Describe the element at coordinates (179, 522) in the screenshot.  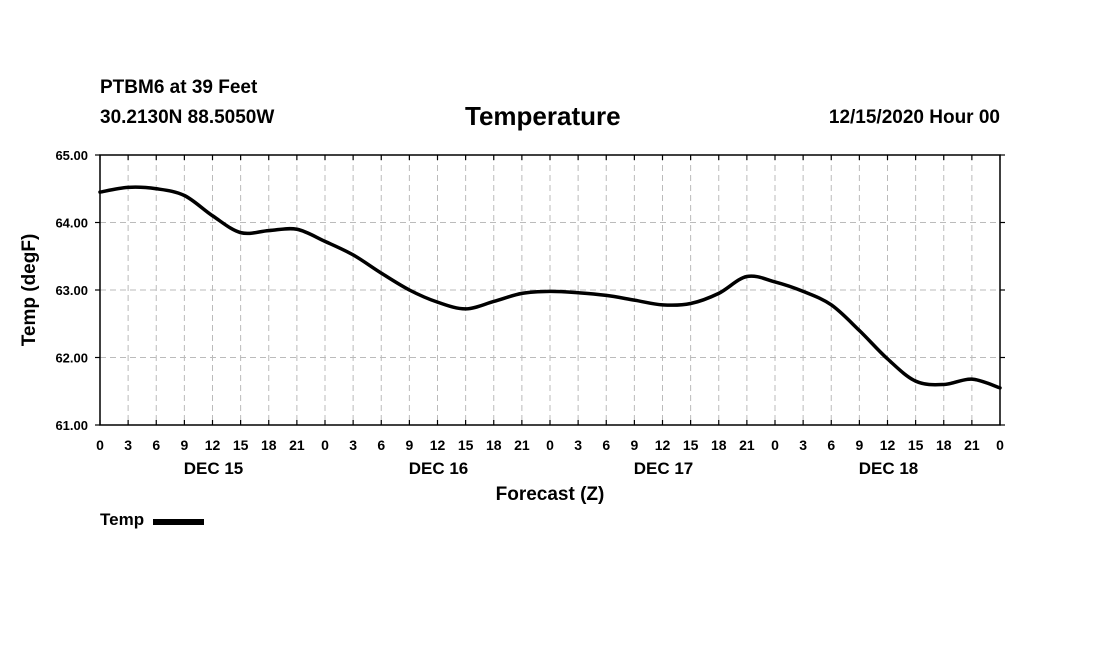
I see `legend-swatch` at that location.